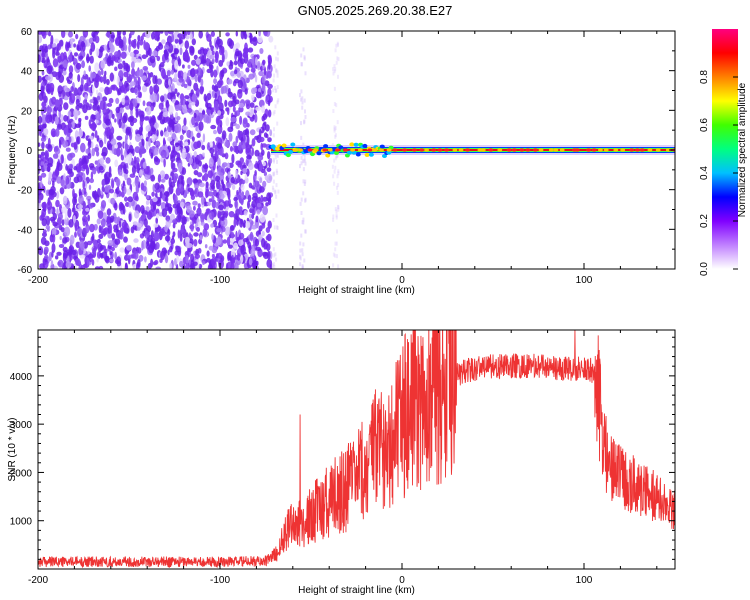 The height and width of the screenshot is (600, 750). Describe the element at coordinates (25, 230) in the screenshot. I see `y-tick-label: -40` at that location.